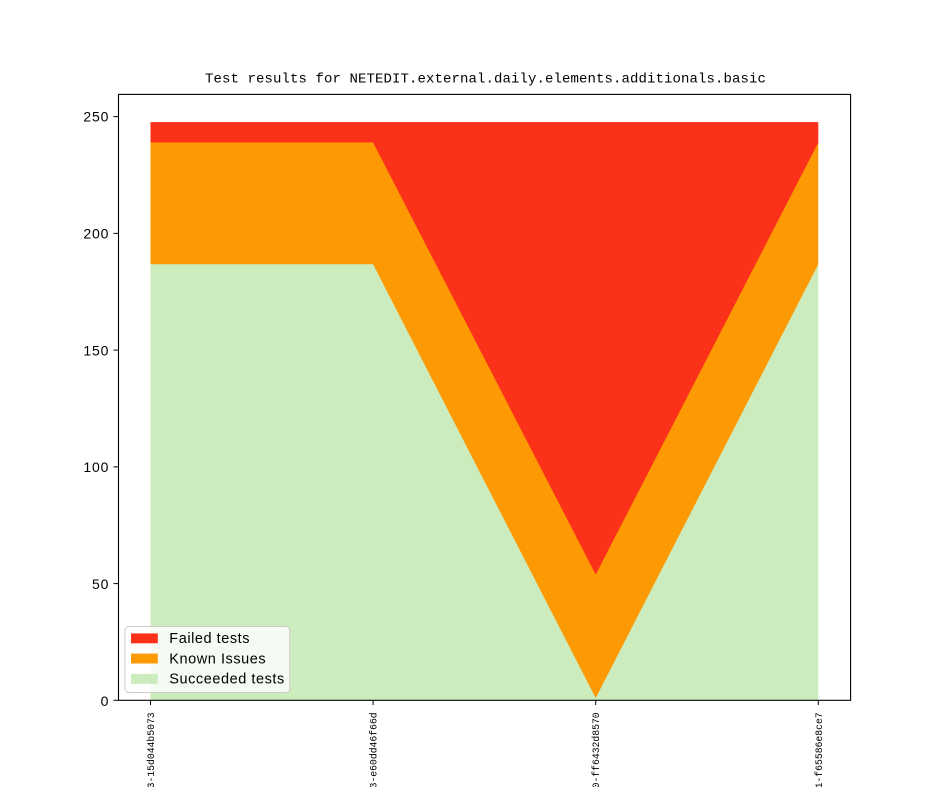  Describe the element at coordinates (151, 749) in the screenshot. I see `svg-text: 3-15d044b5073` at that location.